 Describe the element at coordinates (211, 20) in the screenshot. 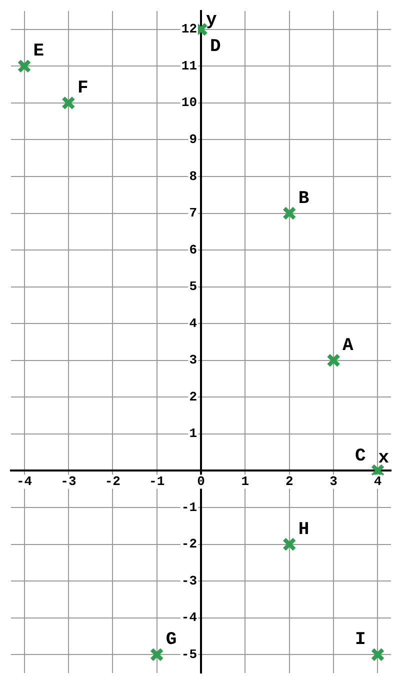

I see `y-axis-title: y` at that location.